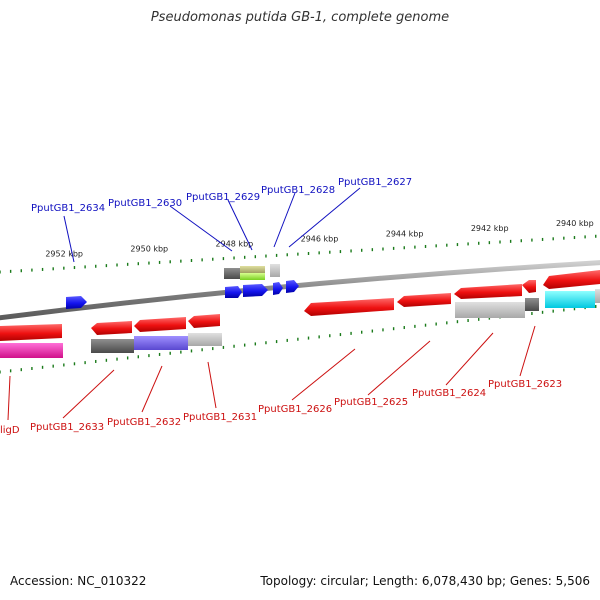 This screenshot has height=600, width=600. I want to click on scale-ticks-outer, so click(298, 254).